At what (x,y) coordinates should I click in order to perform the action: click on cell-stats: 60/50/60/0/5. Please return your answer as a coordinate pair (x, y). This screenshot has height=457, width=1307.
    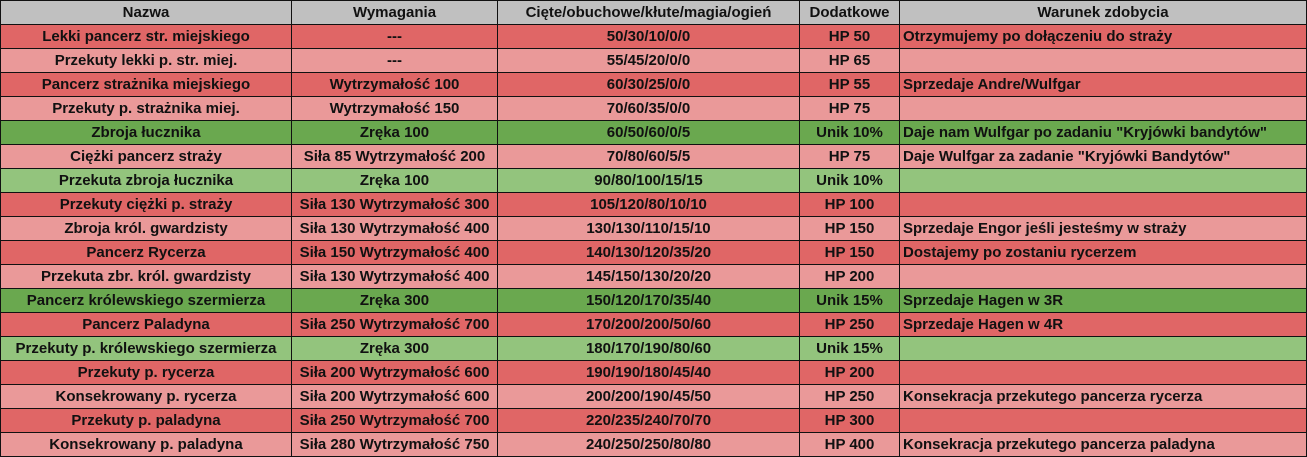
    Looking at the image, I should click on (648, 132).